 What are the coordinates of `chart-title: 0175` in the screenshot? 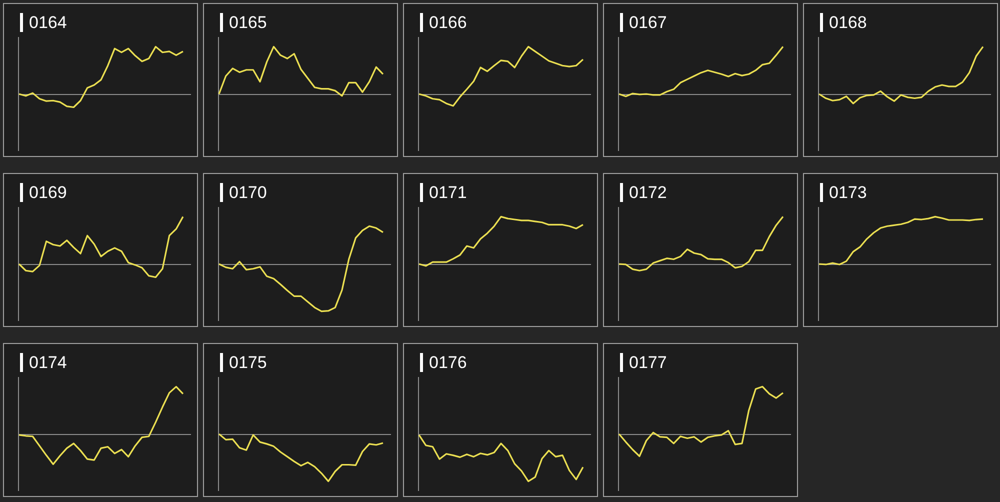 It's located at (243, 362).